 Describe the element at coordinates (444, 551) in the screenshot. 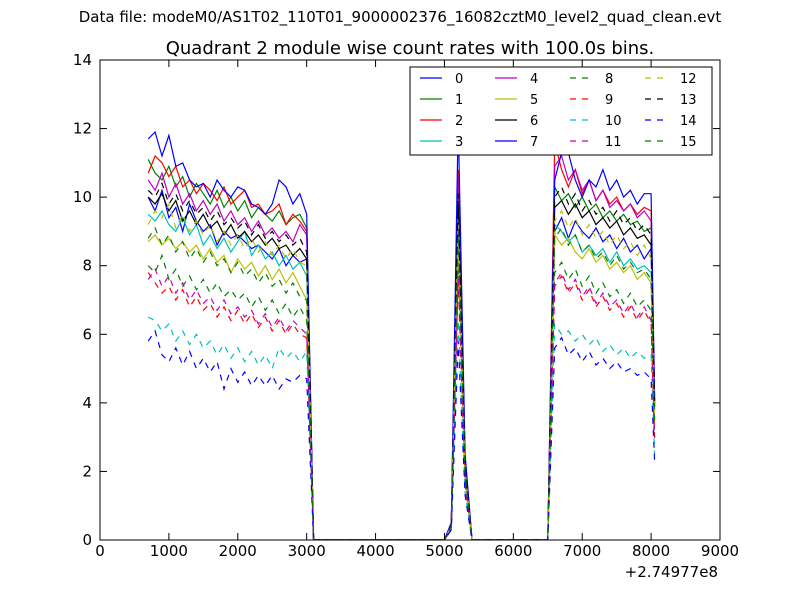

I see `x-tick-label: 5000` at that location.